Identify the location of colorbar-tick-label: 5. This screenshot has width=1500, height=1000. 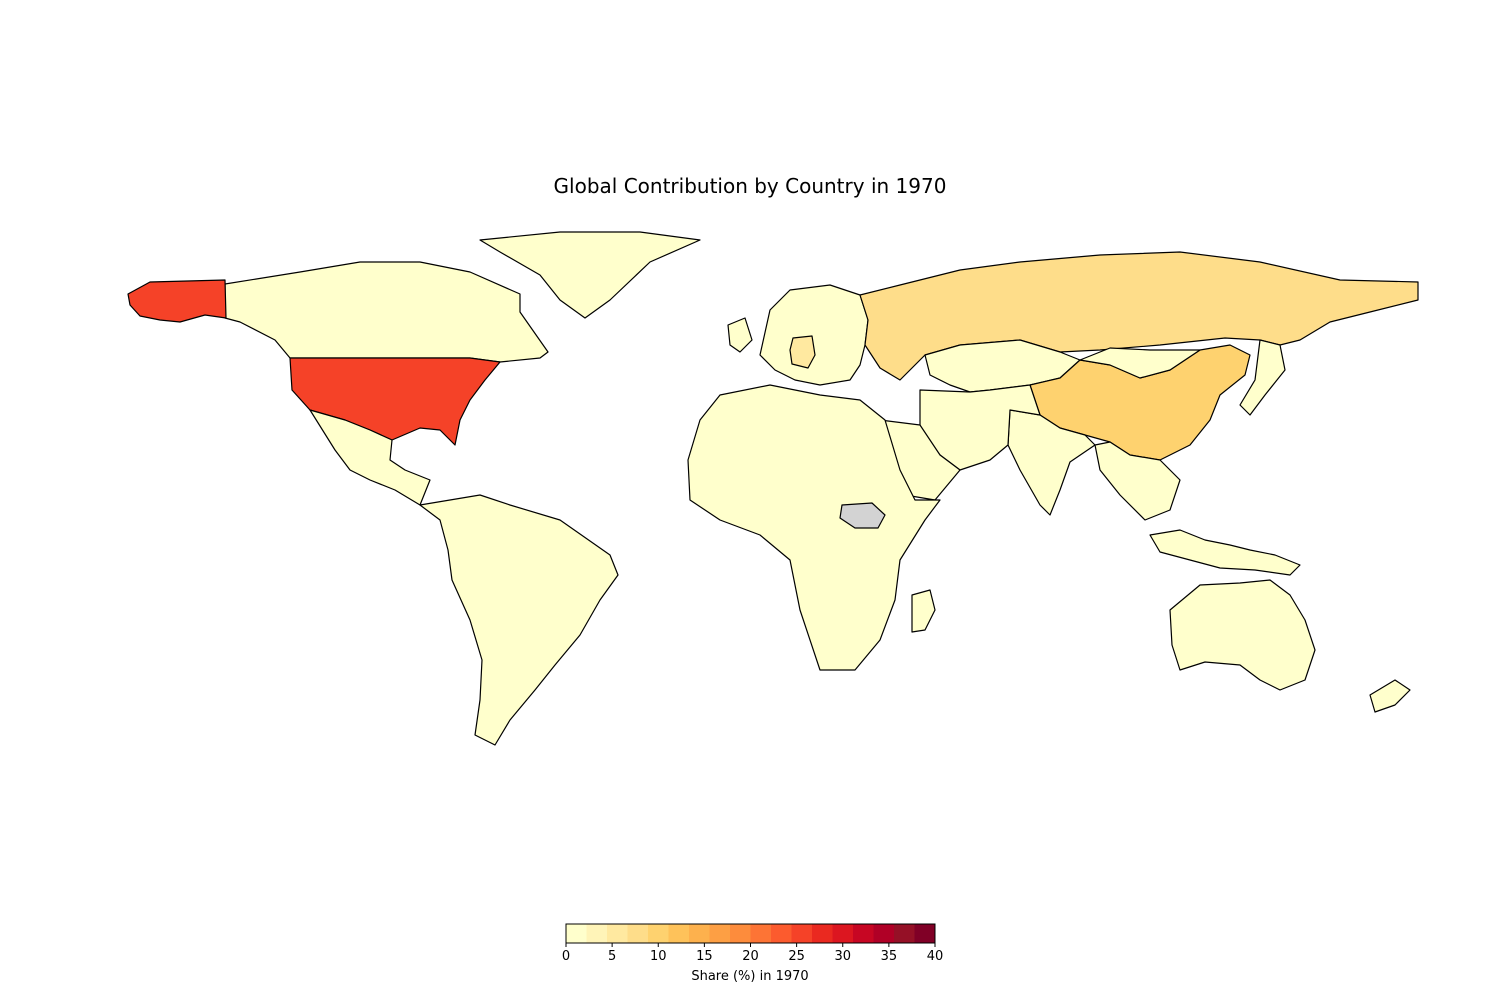
(612, 956).